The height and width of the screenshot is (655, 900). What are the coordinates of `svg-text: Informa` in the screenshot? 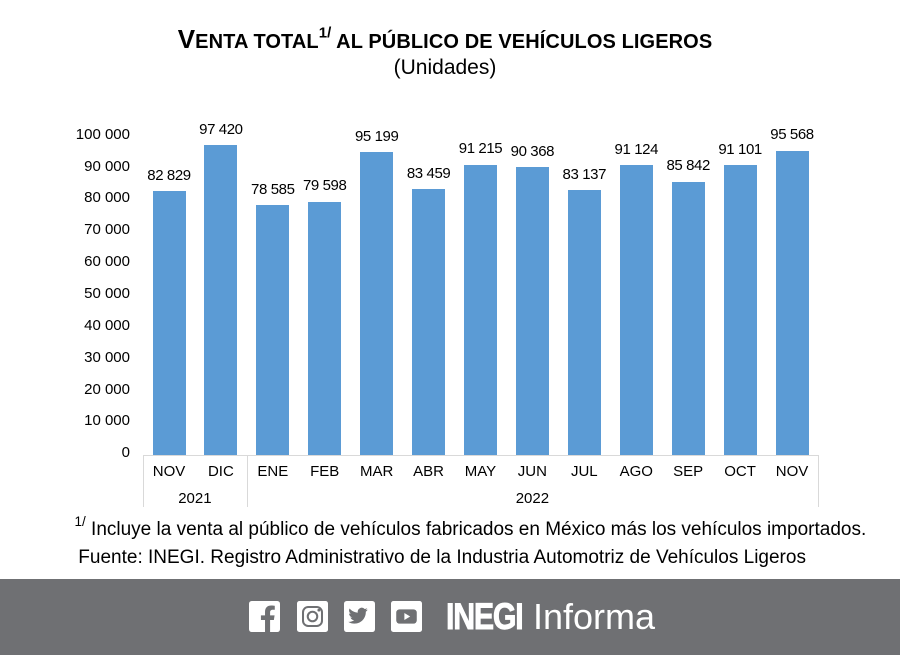 It's located at (594, 616).